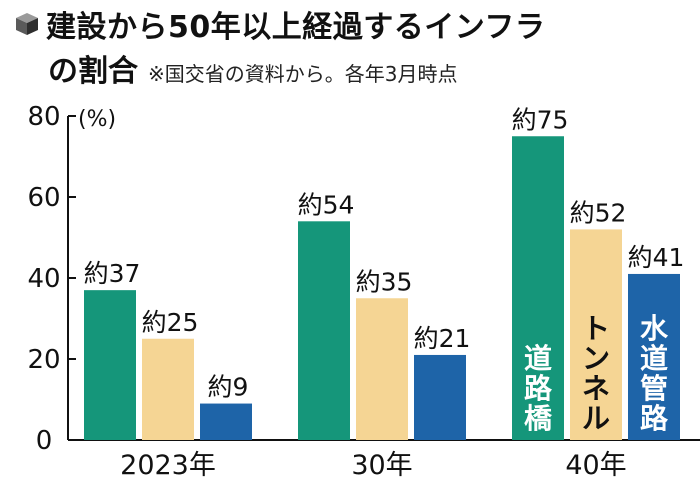  Describe the element at coordinates (538, 388) in the screenshot. I see `series-label-道路橋: 道路橋` at that location.